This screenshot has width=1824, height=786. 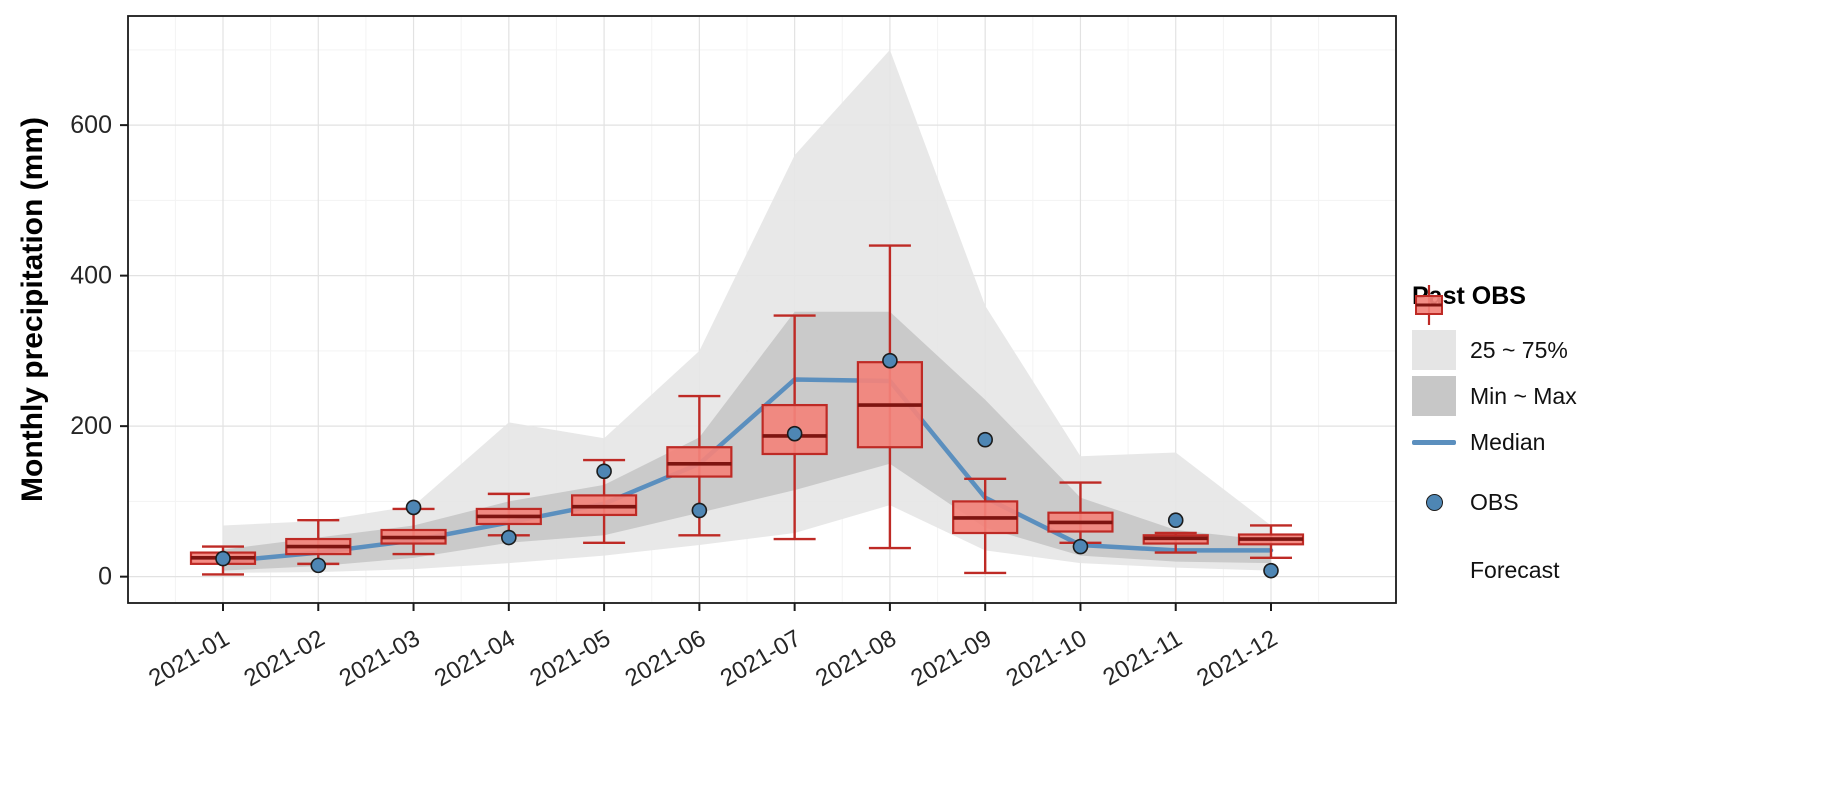 I want to click on forecast-boxplot-key, so click(x=1434, y=437).